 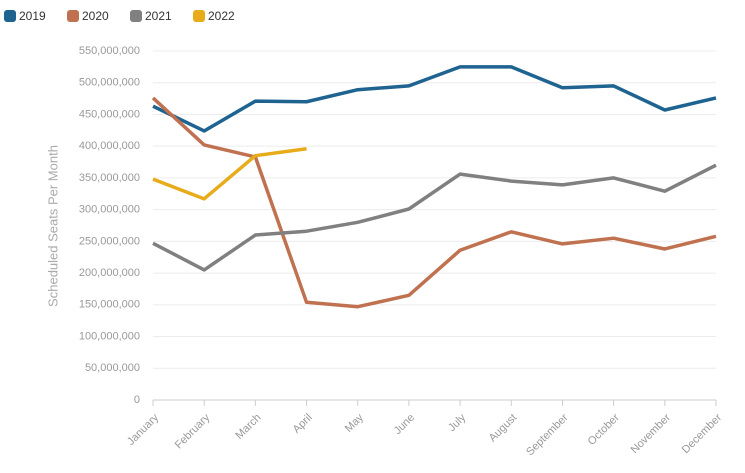 I want to click on x-tick-label: April, so click(x=303, y=424).